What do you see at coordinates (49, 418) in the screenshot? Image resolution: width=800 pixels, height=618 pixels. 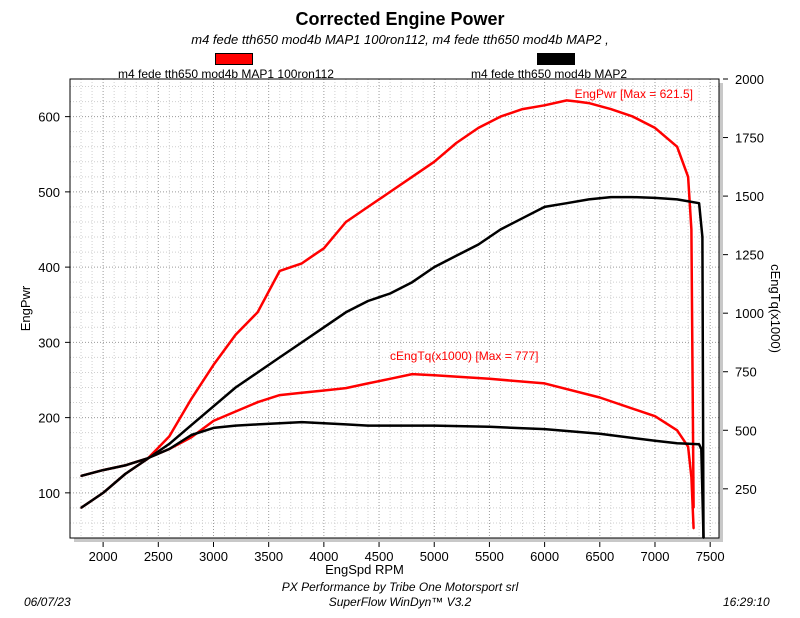 I see `y-left-tick-label: 200` at bounding box center [49, 418].